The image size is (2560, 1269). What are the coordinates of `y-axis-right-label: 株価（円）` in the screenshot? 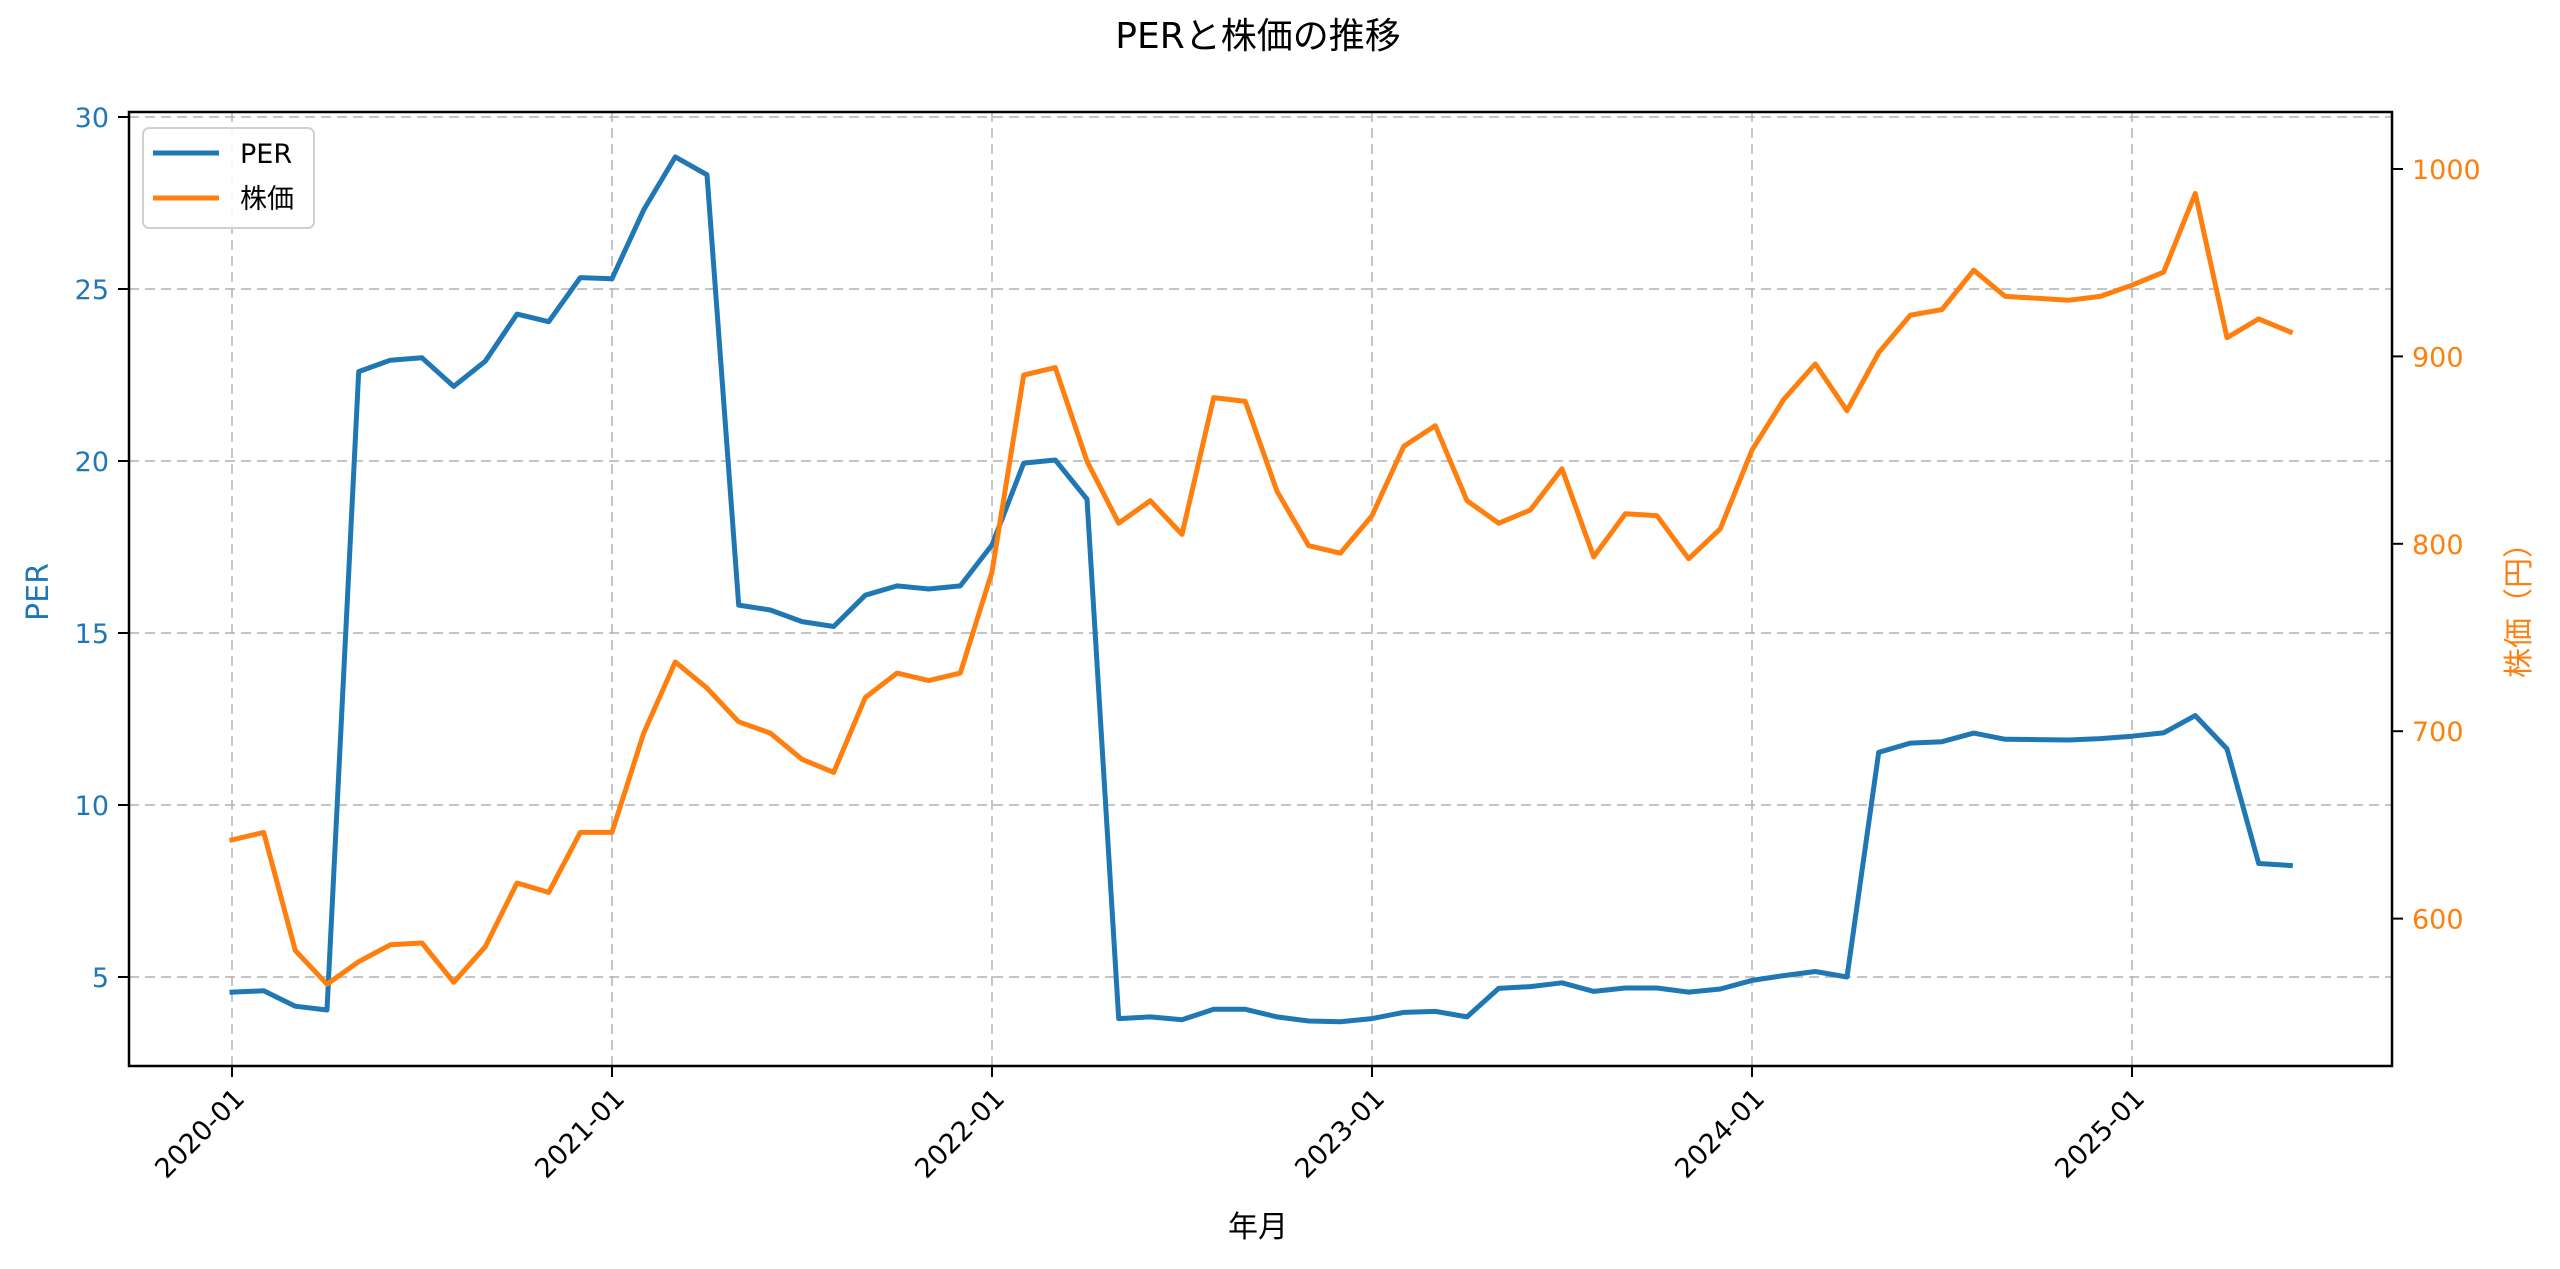 It's located at (2519, 603).